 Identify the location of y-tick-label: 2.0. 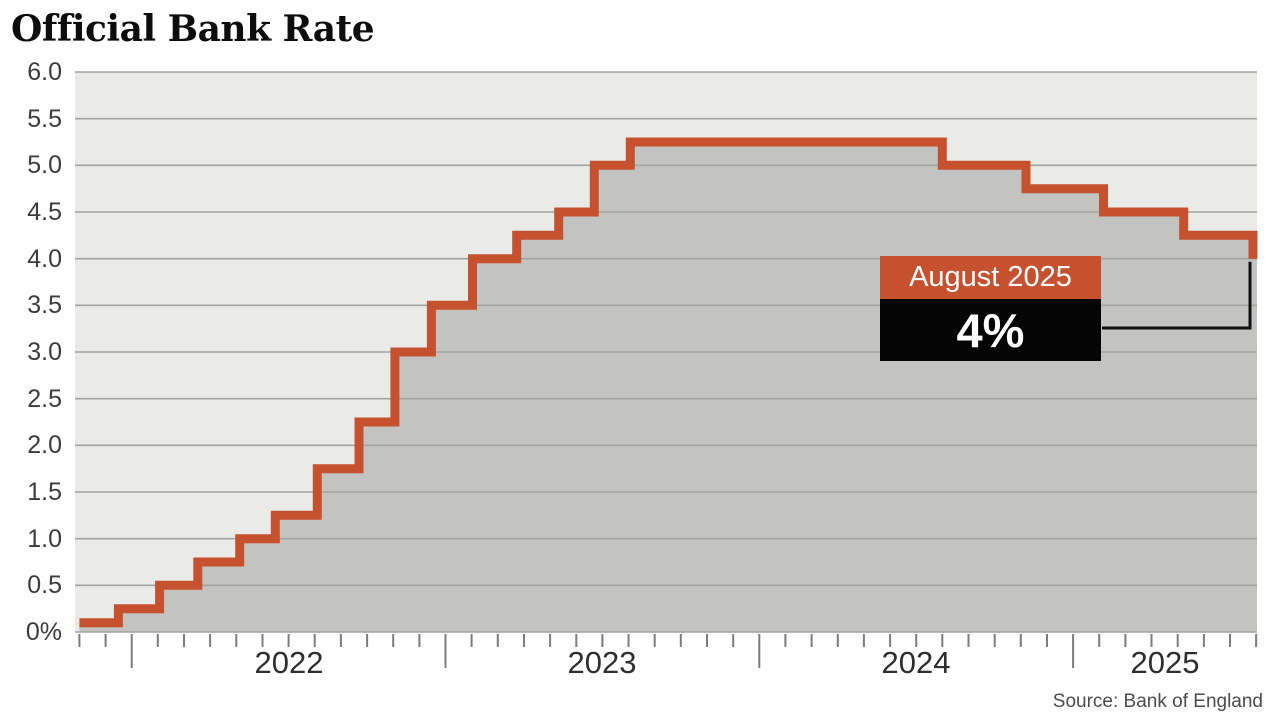
(44, 445).